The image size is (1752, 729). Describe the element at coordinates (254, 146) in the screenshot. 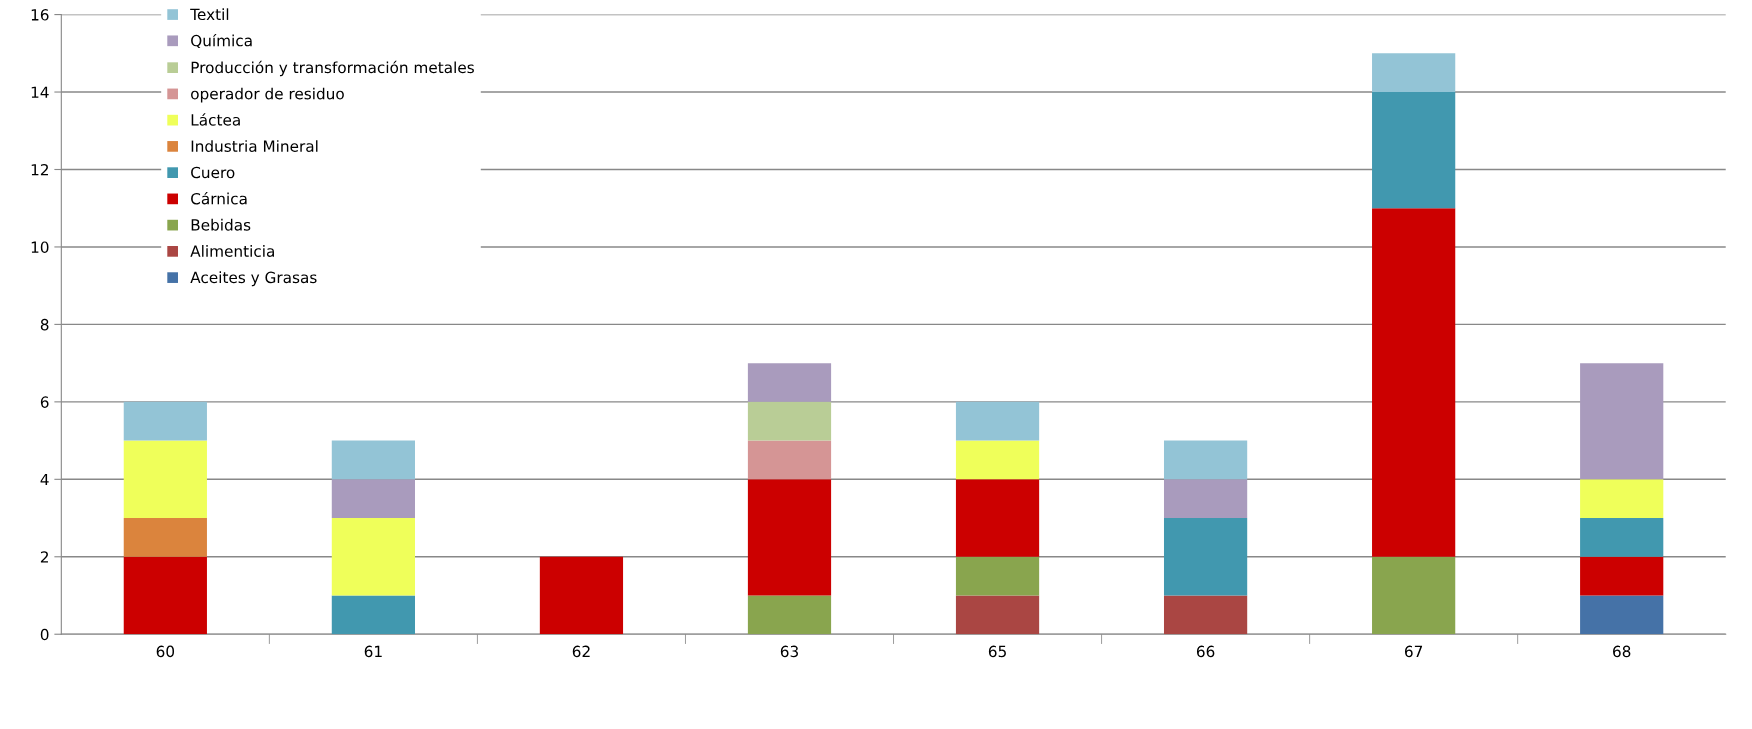

I see `legend-label: Industria Mineral` at that location.